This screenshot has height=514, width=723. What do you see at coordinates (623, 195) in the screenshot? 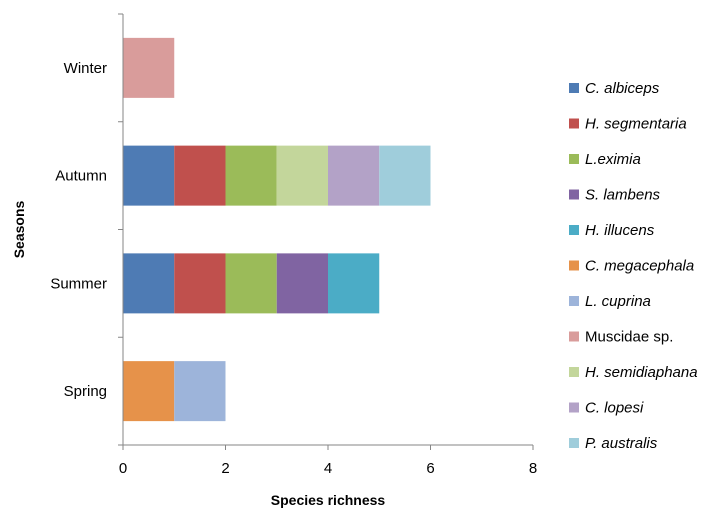
I see `legend-label-s-lambens: S. lambens` at bounding box center [623, 195].